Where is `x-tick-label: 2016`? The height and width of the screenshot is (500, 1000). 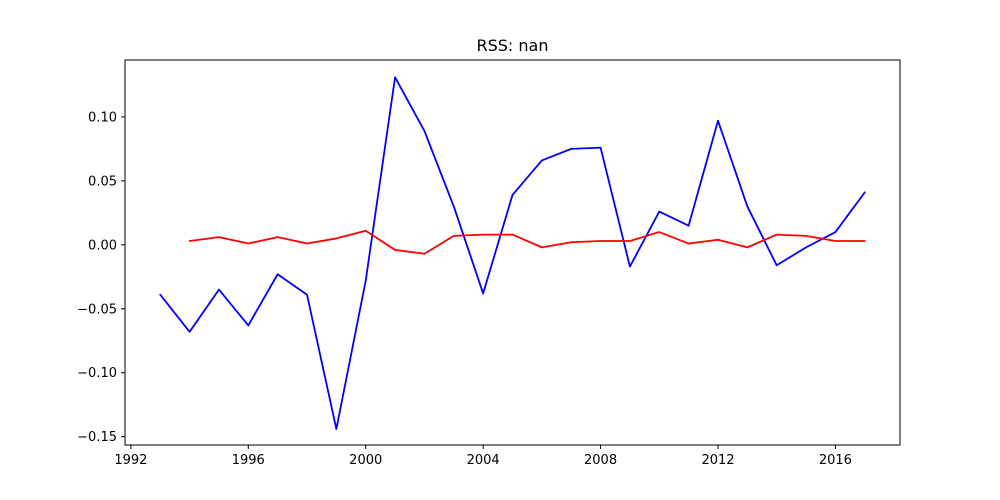
x-tick-label: 2016 is located at coordinates (835, 460).